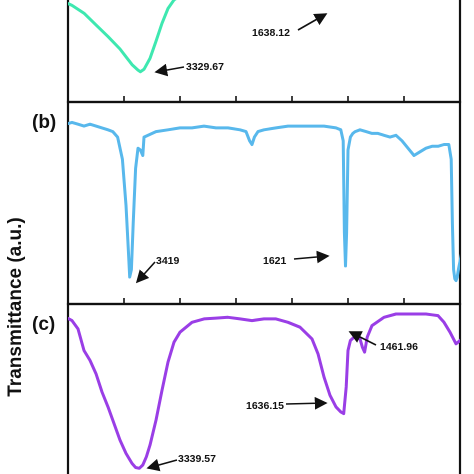 The height and width of the screenshot is (474, 474). What do you see at coordinates (168, 261) in the screenshot?
I see `peak-label: 3419` at bounding box center [168, 261].